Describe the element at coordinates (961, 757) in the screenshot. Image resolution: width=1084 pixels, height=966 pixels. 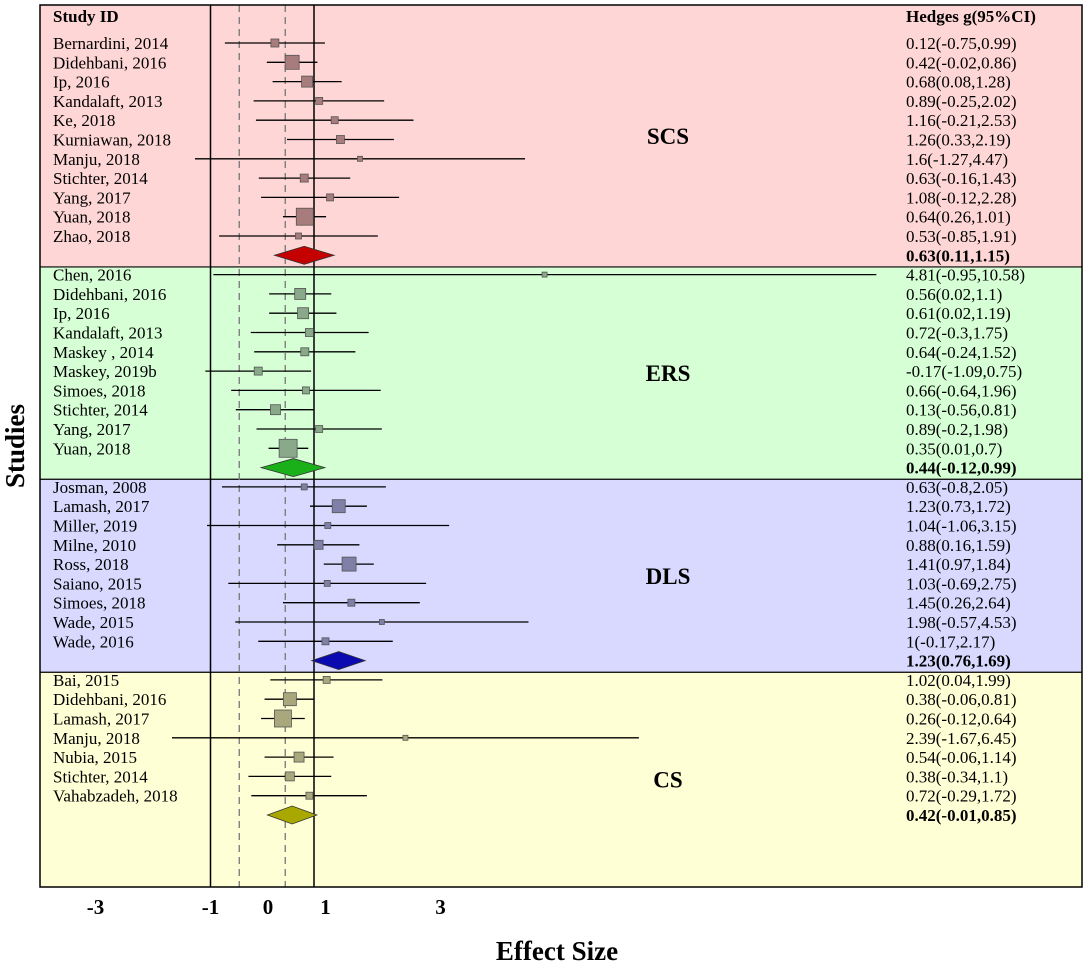
I see `effect-size-label: 0.54(-0.06,1.14)` at that location.